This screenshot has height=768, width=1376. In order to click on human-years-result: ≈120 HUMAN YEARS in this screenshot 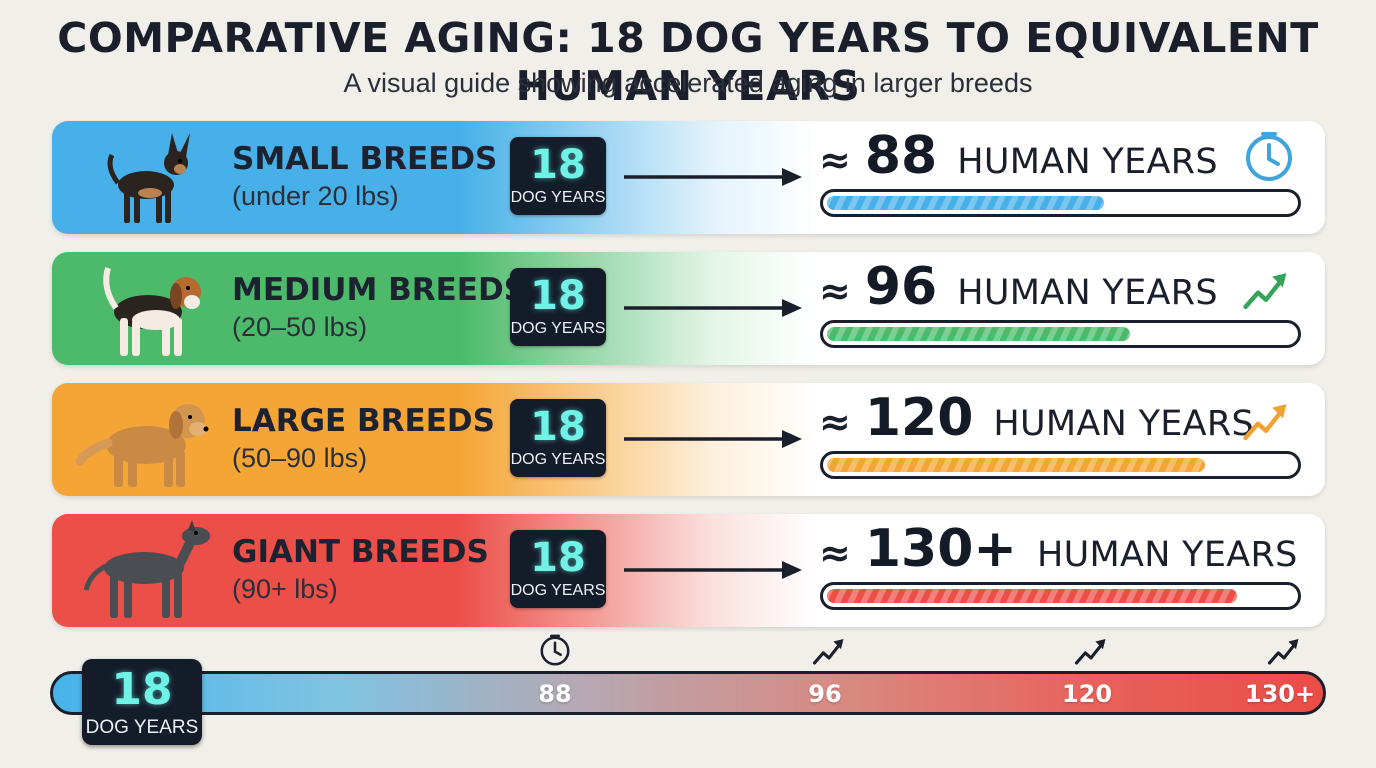, I will do `click(1036, 418)`.